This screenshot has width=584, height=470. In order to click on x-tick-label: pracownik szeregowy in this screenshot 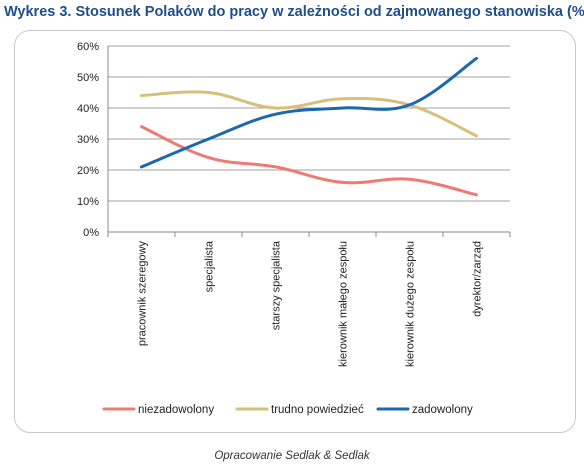, I will do `click(143, 294)`.